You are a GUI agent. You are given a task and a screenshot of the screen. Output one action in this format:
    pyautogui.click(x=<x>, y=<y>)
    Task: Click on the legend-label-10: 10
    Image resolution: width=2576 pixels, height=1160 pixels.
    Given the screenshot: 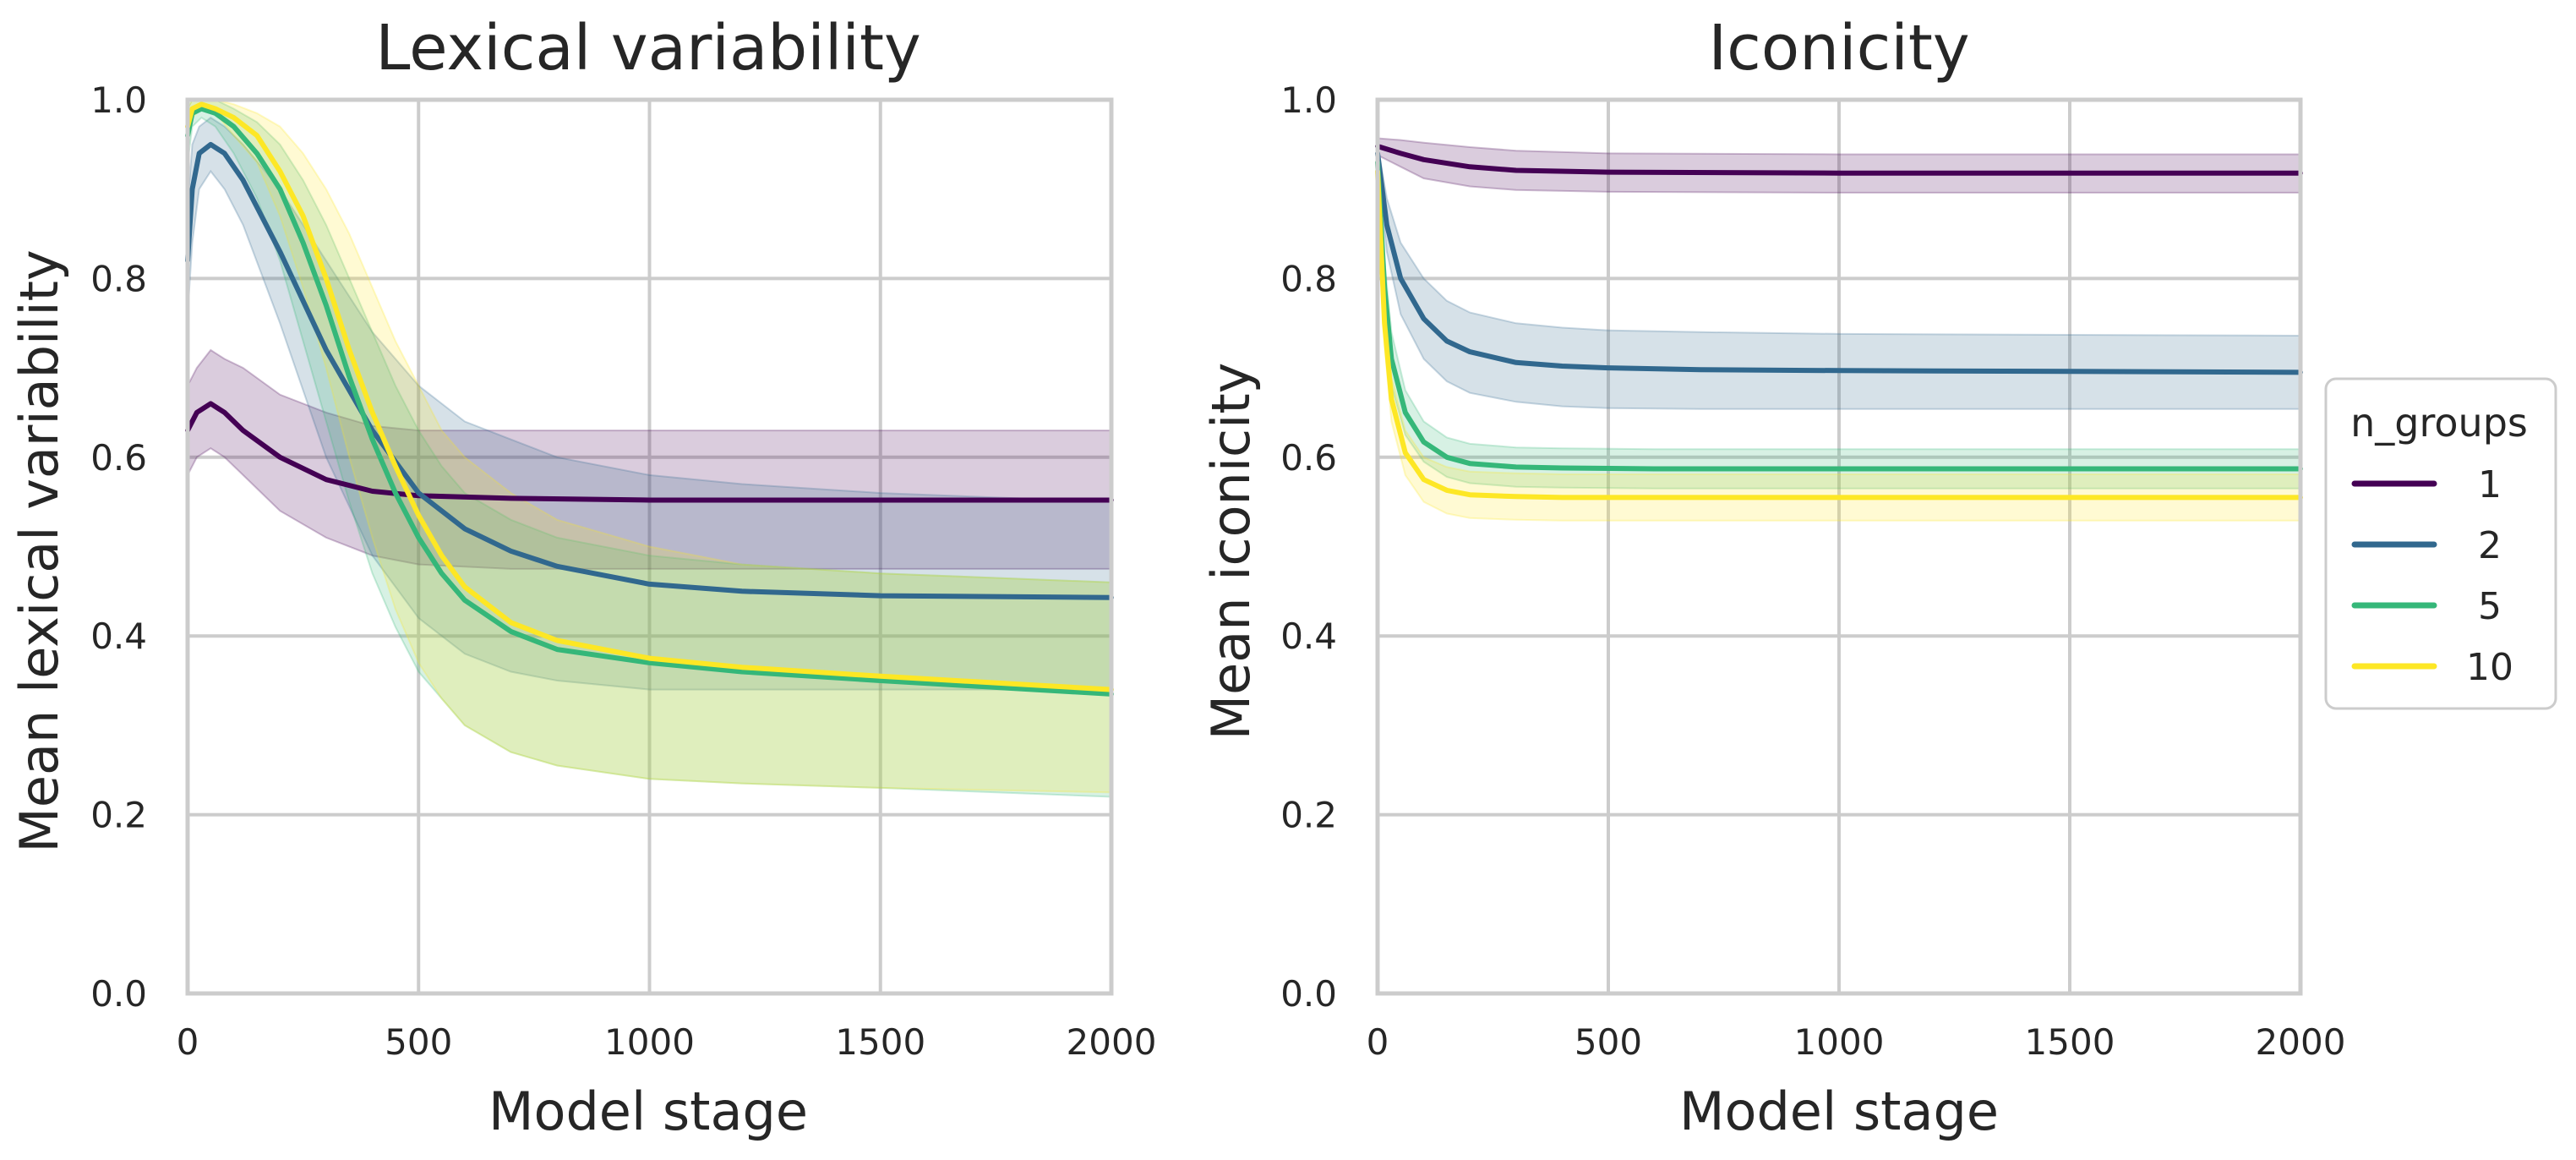 What is the action you would take?
    pyautogui.click(x=2489, y=667)
    